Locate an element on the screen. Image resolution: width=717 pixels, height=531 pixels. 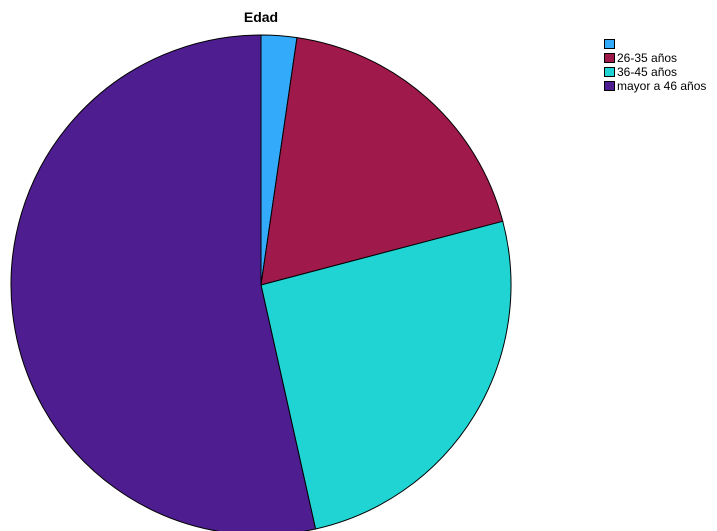
legend: 26-35 años 36-45 años mayor a 46 años is located at coordinates (655, 65).